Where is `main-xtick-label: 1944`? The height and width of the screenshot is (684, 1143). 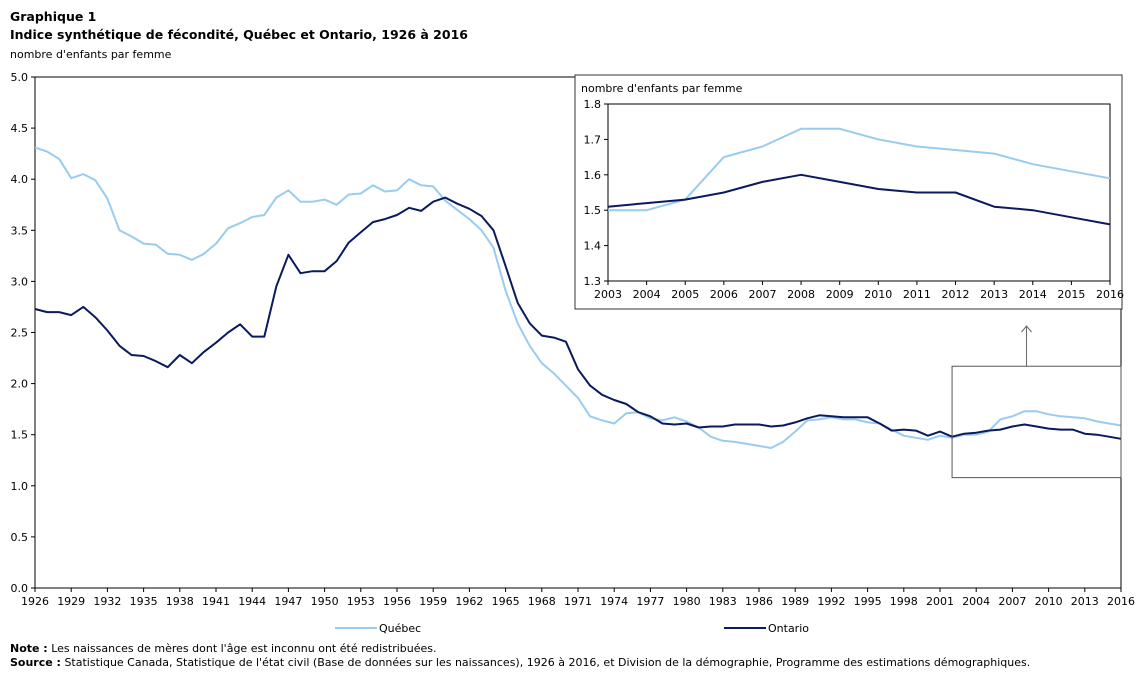 main-xtick-label: 1944 is located at coordinates (252, 601).